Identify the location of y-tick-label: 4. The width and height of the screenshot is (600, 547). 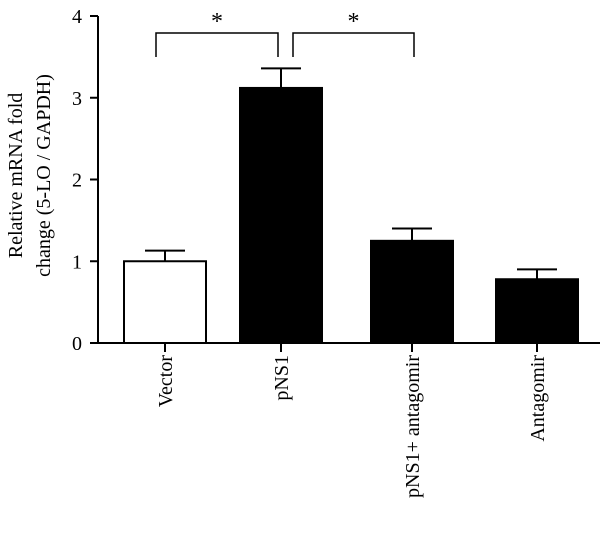
(77, 17).